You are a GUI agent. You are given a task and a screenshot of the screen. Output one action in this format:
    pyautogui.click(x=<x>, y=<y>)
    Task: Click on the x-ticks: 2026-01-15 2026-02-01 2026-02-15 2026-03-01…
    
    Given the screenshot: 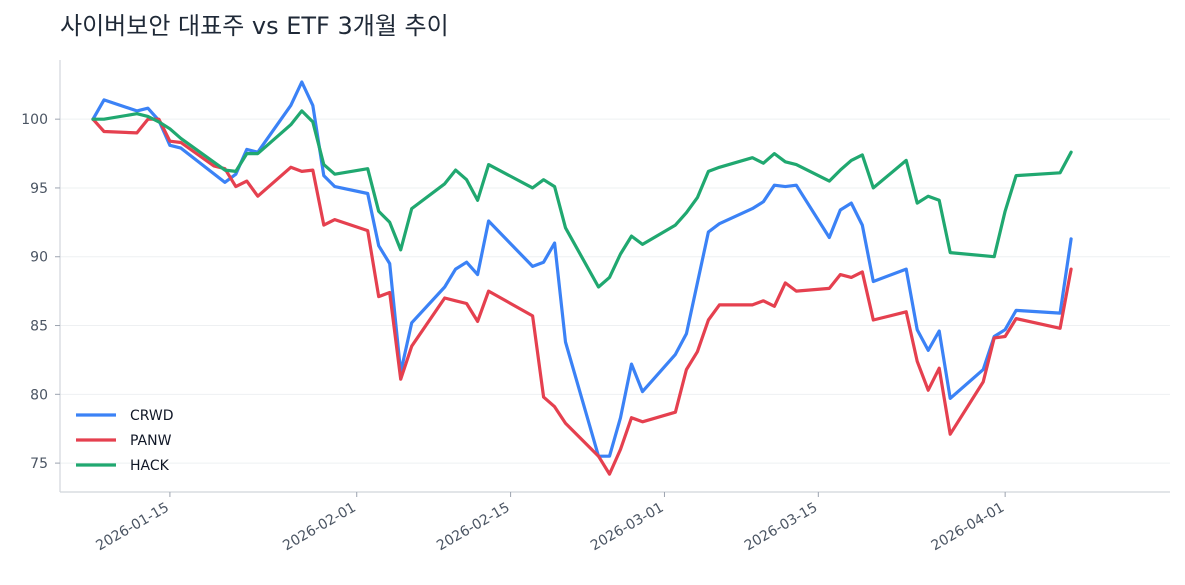 What is the action you would take?
    pyautogui.click(x=550, y=523)
    